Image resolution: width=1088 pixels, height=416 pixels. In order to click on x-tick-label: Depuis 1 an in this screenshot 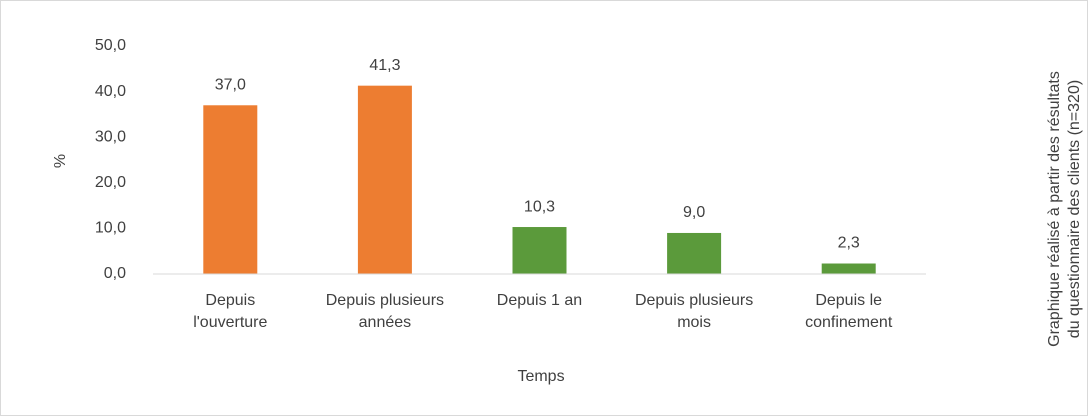, I will do `click(539, 300)`.